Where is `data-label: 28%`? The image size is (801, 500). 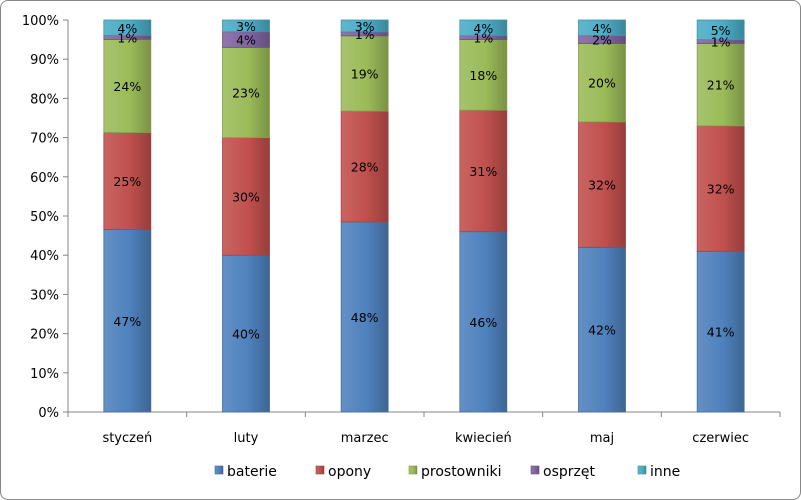
data-label: 28% is located at coordinates (365, 167).